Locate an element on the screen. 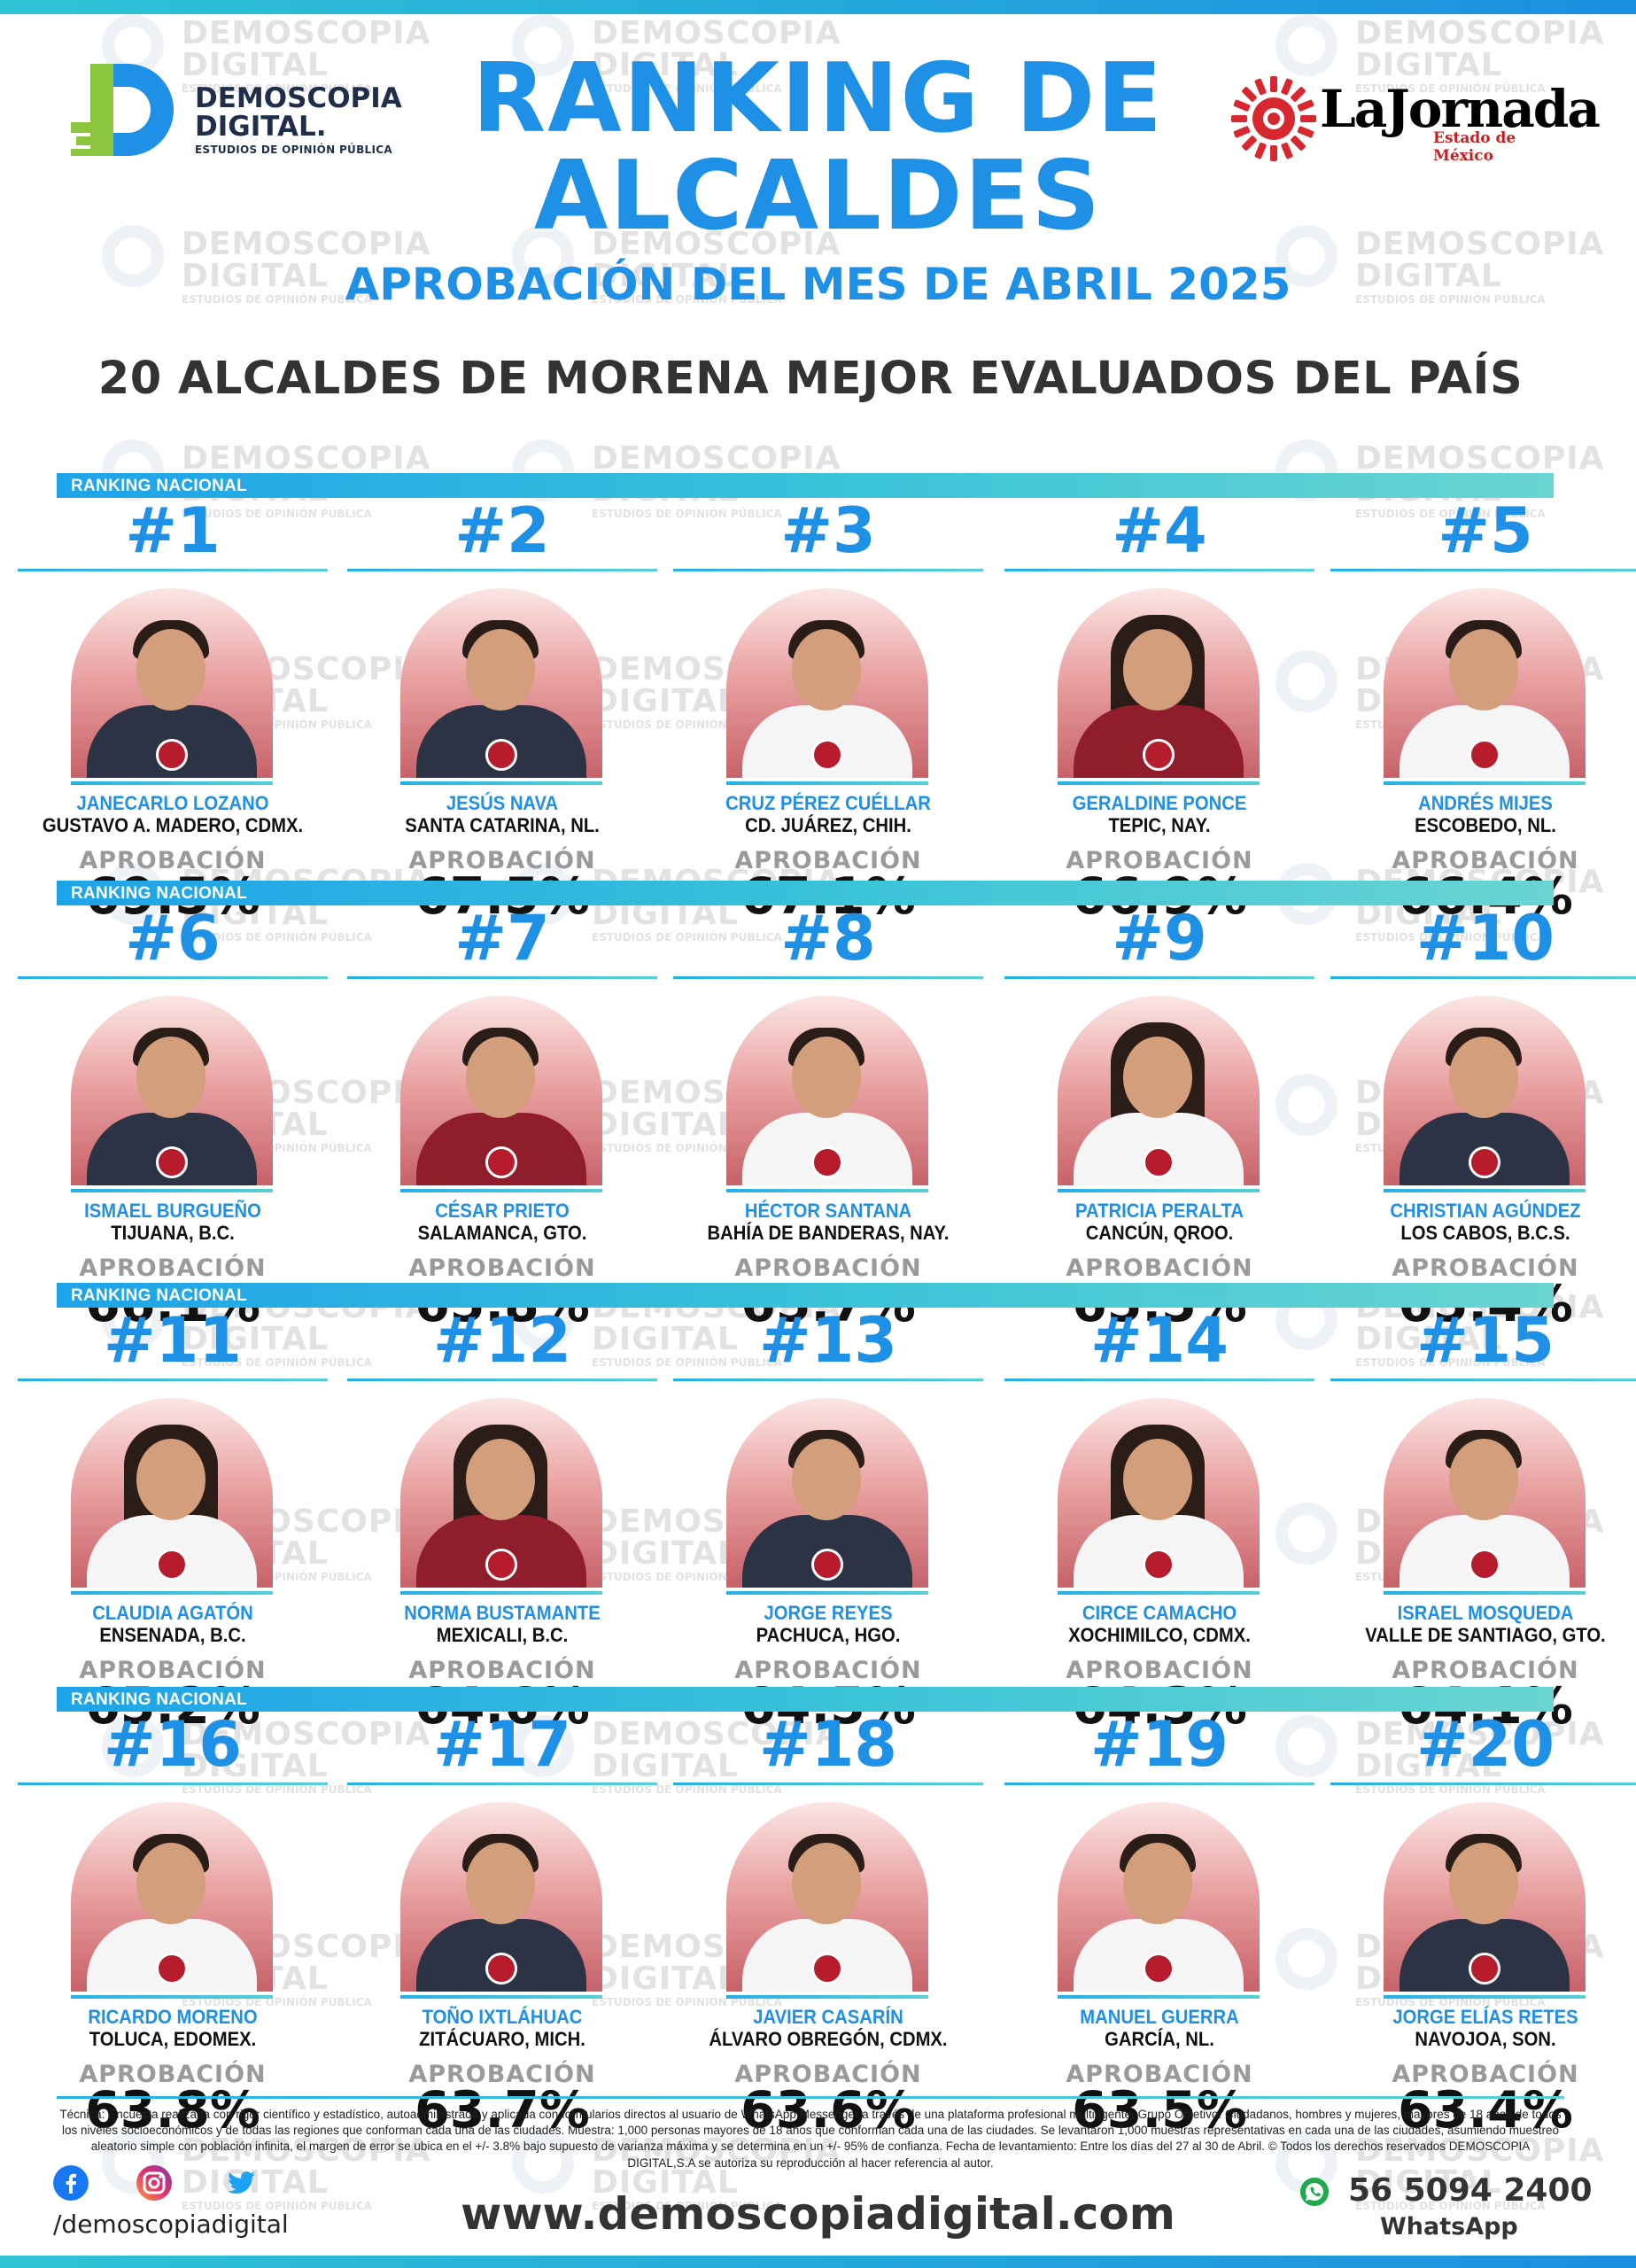 Image resolution: width=1636 pixels, height=2268 pixels. mayor-name: CHRISTIAN AGÚNDEZ is located at coordinates (1485, 1211).